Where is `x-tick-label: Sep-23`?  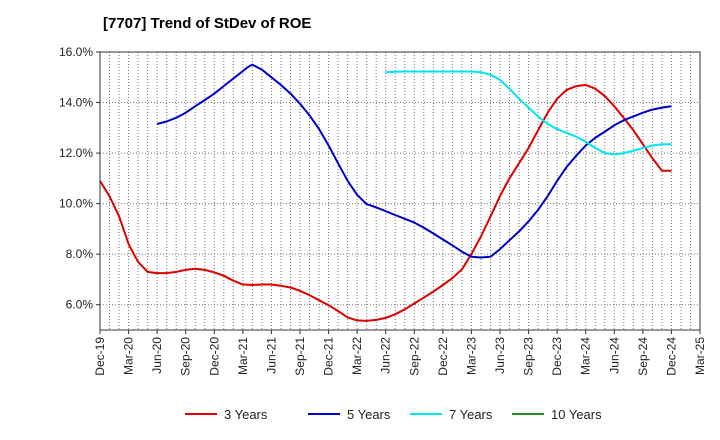
x-tick-label: Sep-23 is located at coordinates (529, 356).